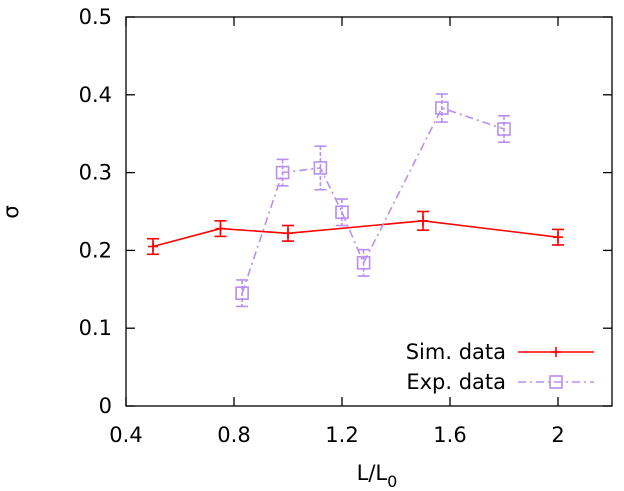 The height and width of the screenshot is (491, 624). What do you see at coordinates (500, 367) in the screenshot?
I see `legend: Sim. data Exp. data` at bounding box center [500, 367].